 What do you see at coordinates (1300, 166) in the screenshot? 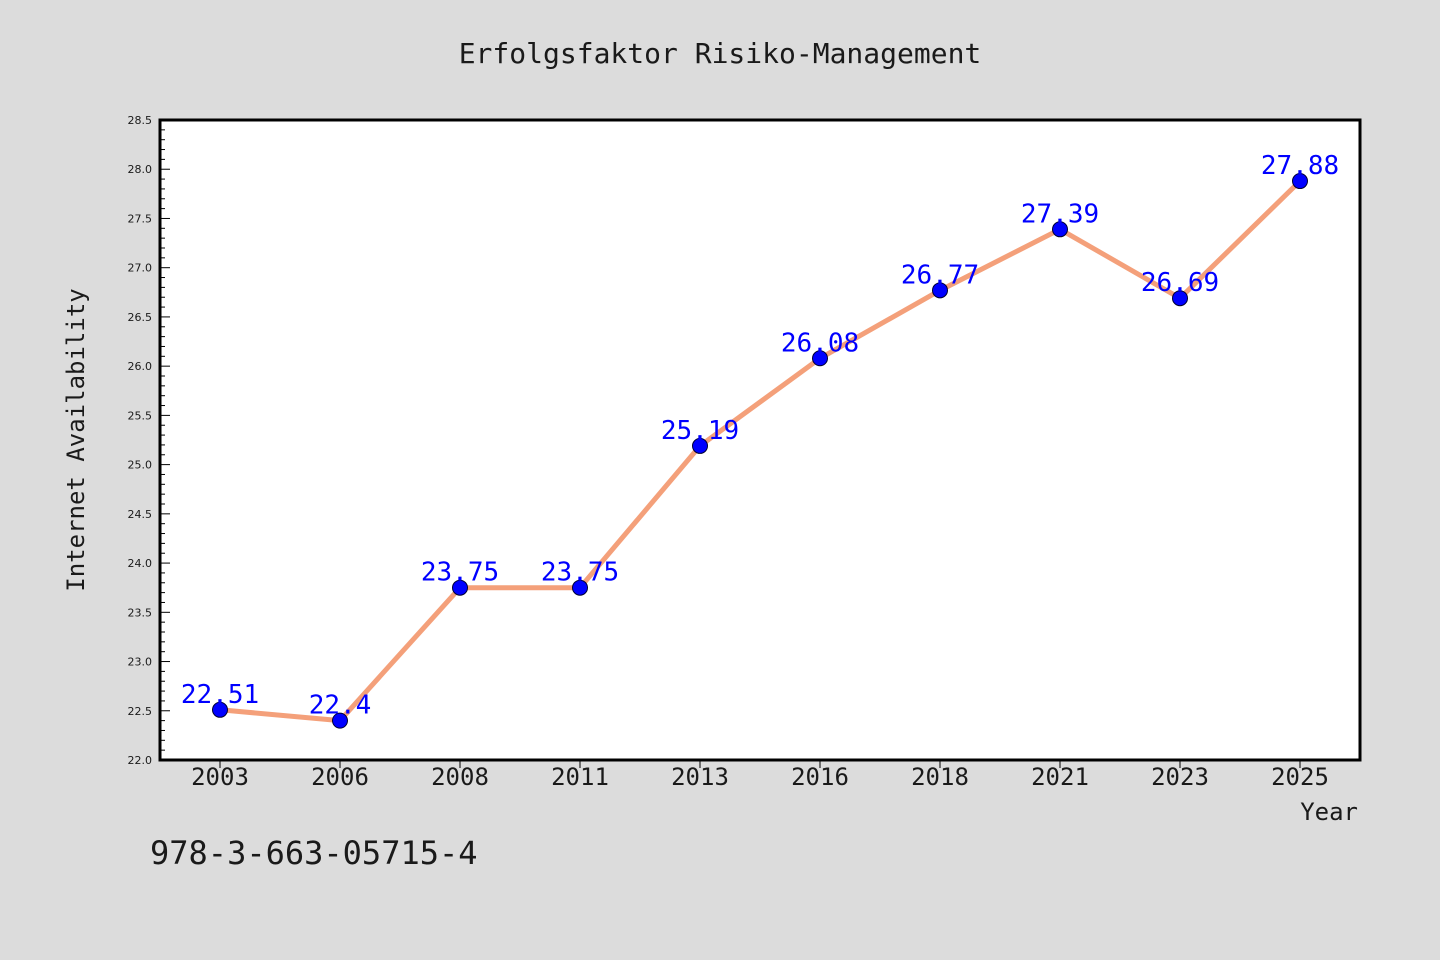
I see `data-label: 27.88` at bounding box center [1300, 166].